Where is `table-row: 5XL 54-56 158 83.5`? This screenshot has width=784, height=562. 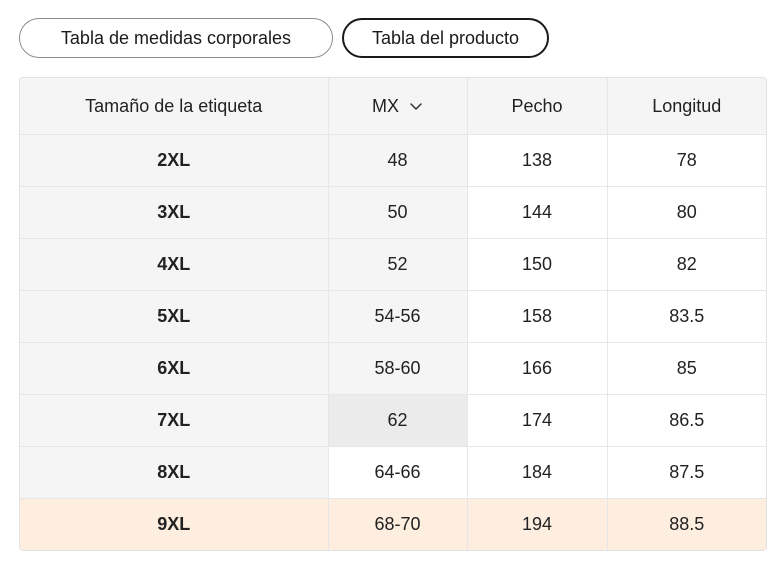 table-row: 5XL 54-56 158 83.5 is located at coordinates (393, 316).